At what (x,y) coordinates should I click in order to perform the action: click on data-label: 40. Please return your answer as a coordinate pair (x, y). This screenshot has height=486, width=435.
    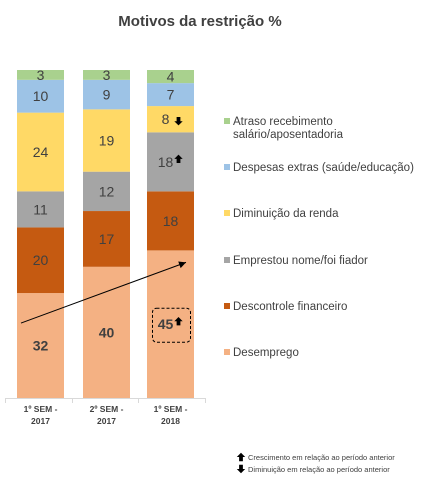
    Looking at the image, I should click on (107, 332).